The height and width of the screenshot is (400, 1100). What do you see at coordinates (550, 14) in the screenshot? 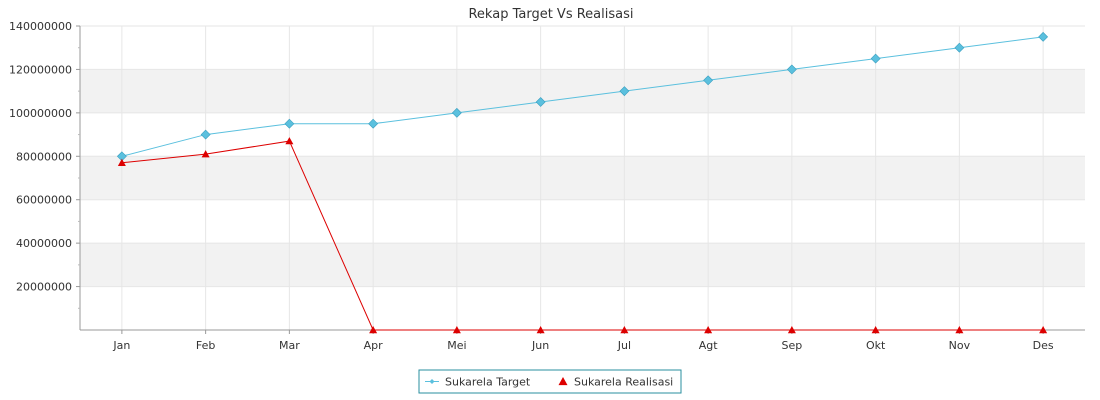
I see `chart-title: Rekap Target Vs Realisasi` at bounding box center [550, 14].